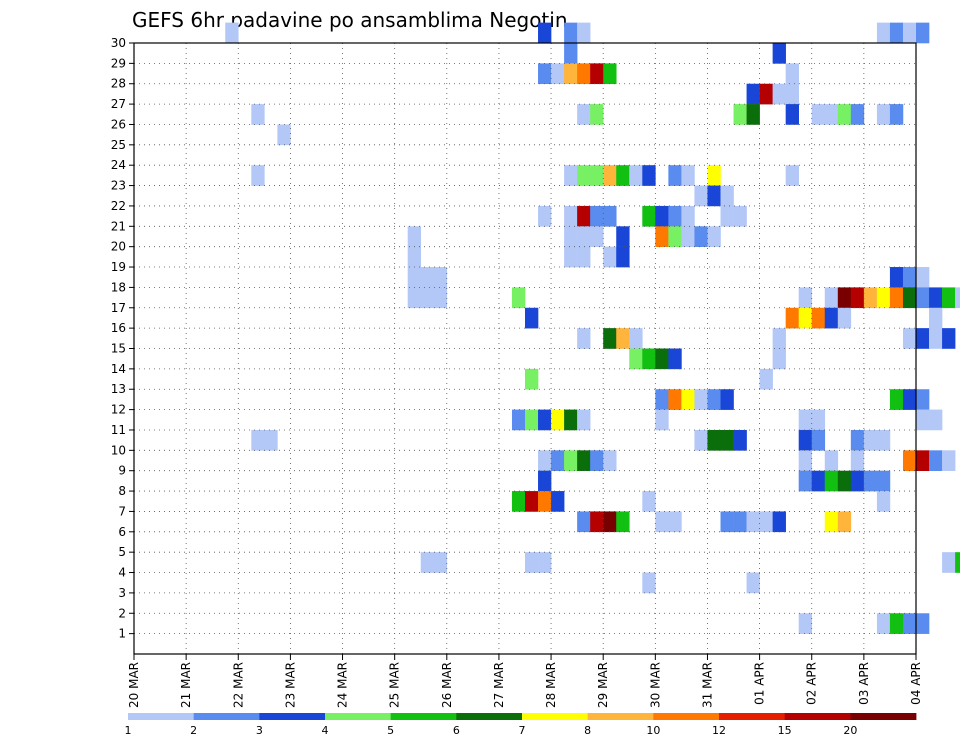 The width and height of the screenshot is (960, 742). I want to click on colorbar-label: 20, so click(850, 730).